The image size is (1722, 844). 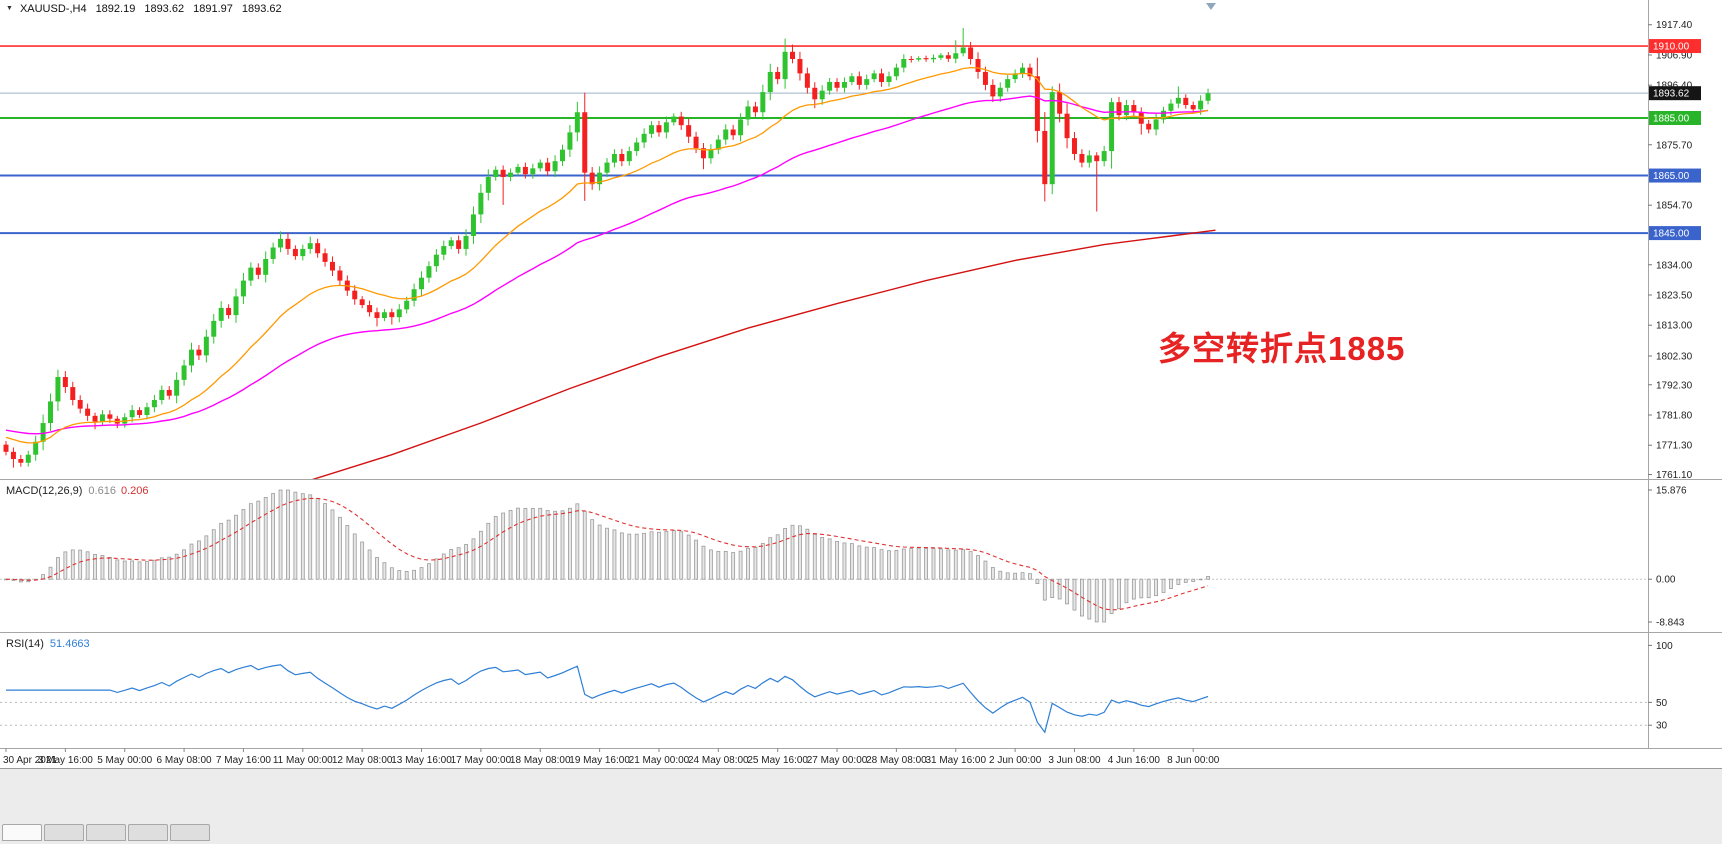 What do you see at coordinates (48, 644) in the screenshot?
I see `rsi-indicator-header: RSI(14) 51.4663` at bounding box center [48, 644].